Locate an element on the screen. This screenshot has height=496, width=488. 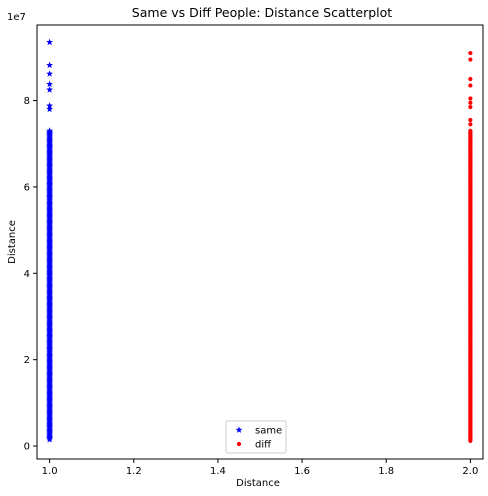
x-axis-ticks: 1.0 1.2 1.4 1.6 1.8 2.0 is located at coordinates (260, 468).